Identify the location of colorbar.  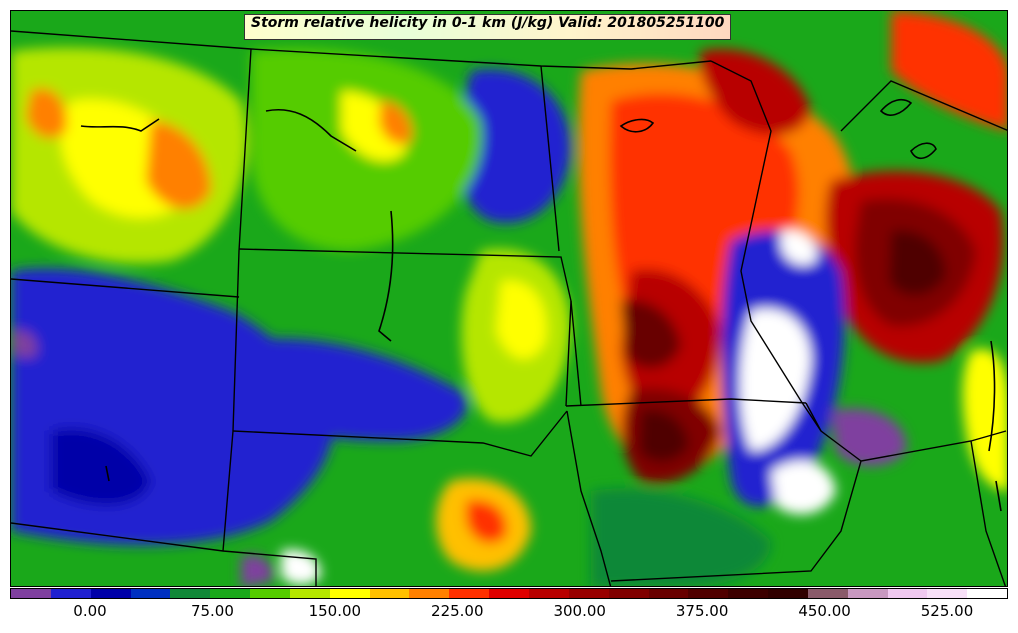
(509, 593).